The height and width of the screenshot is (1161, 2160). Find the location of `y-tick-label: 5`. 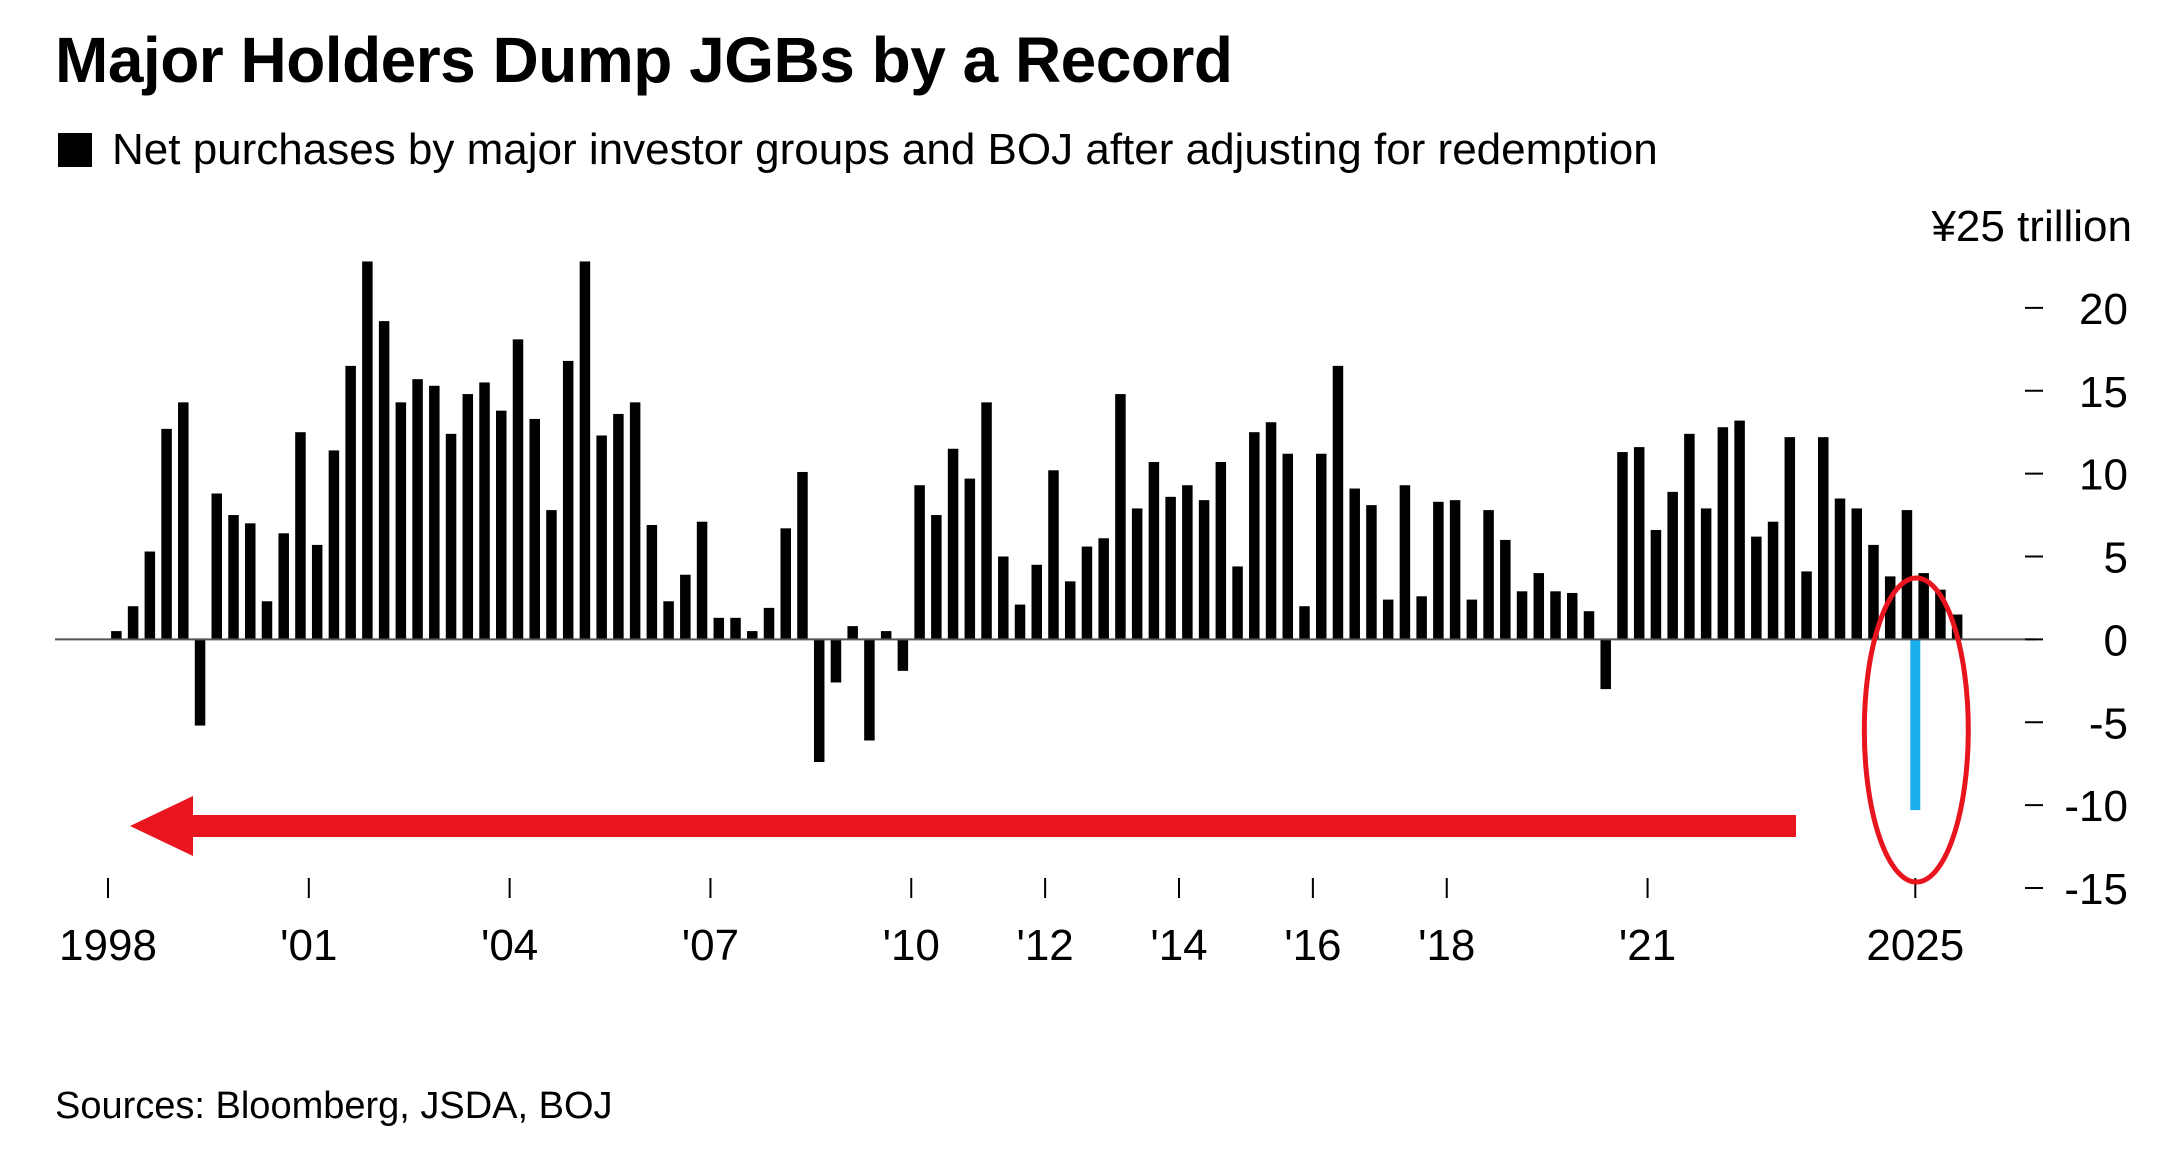

y-tick-label: 5 is located at coordinates (2116, 558).